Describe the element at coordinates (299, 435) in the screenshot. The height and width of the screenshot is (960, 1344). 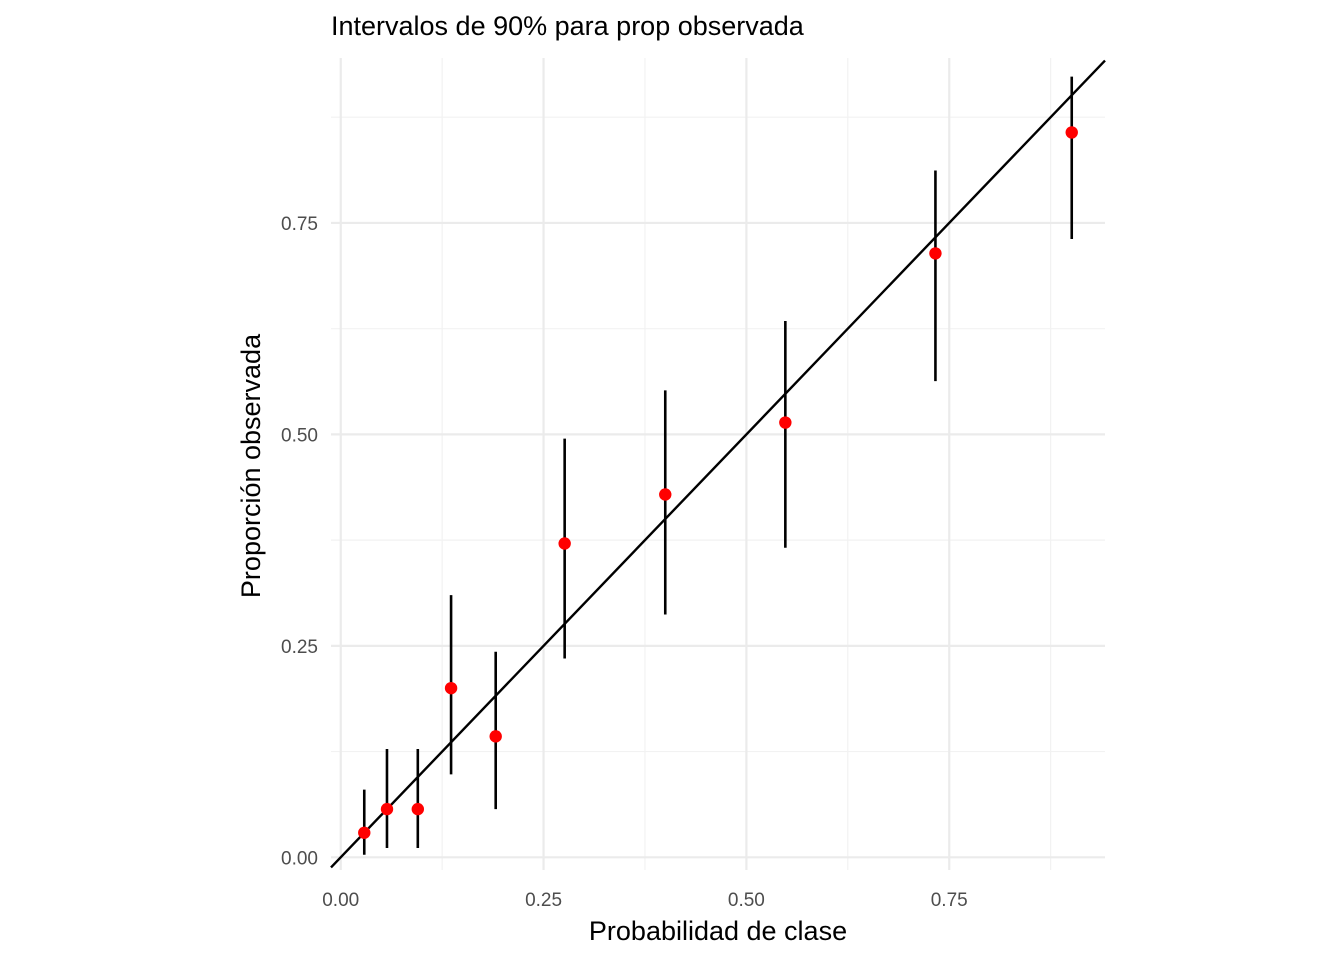
I see `y-tick-label: 0.50` at that location.